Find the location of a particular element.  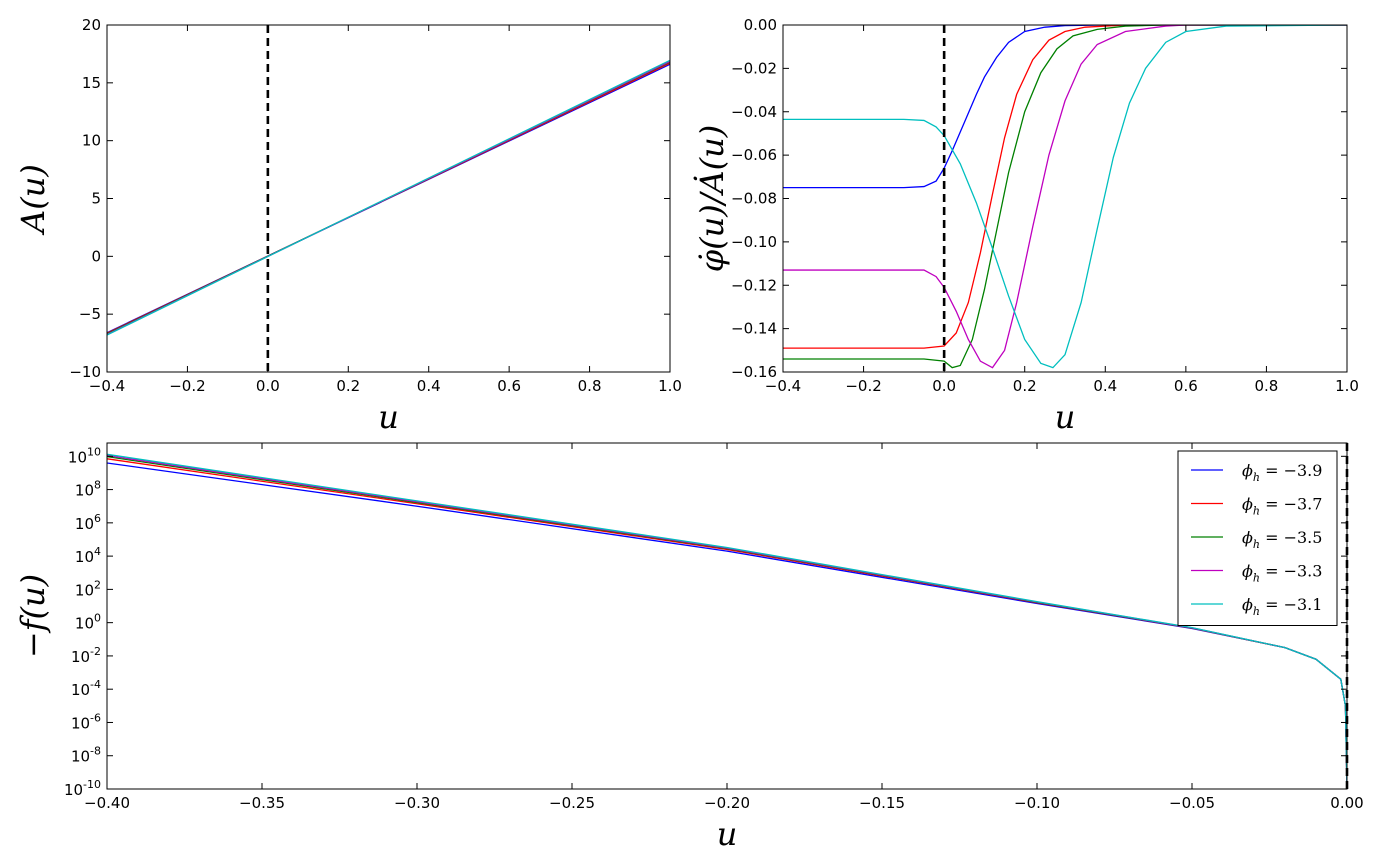

y-tick-label: 10⁸ is located at coordinates (88, 489).